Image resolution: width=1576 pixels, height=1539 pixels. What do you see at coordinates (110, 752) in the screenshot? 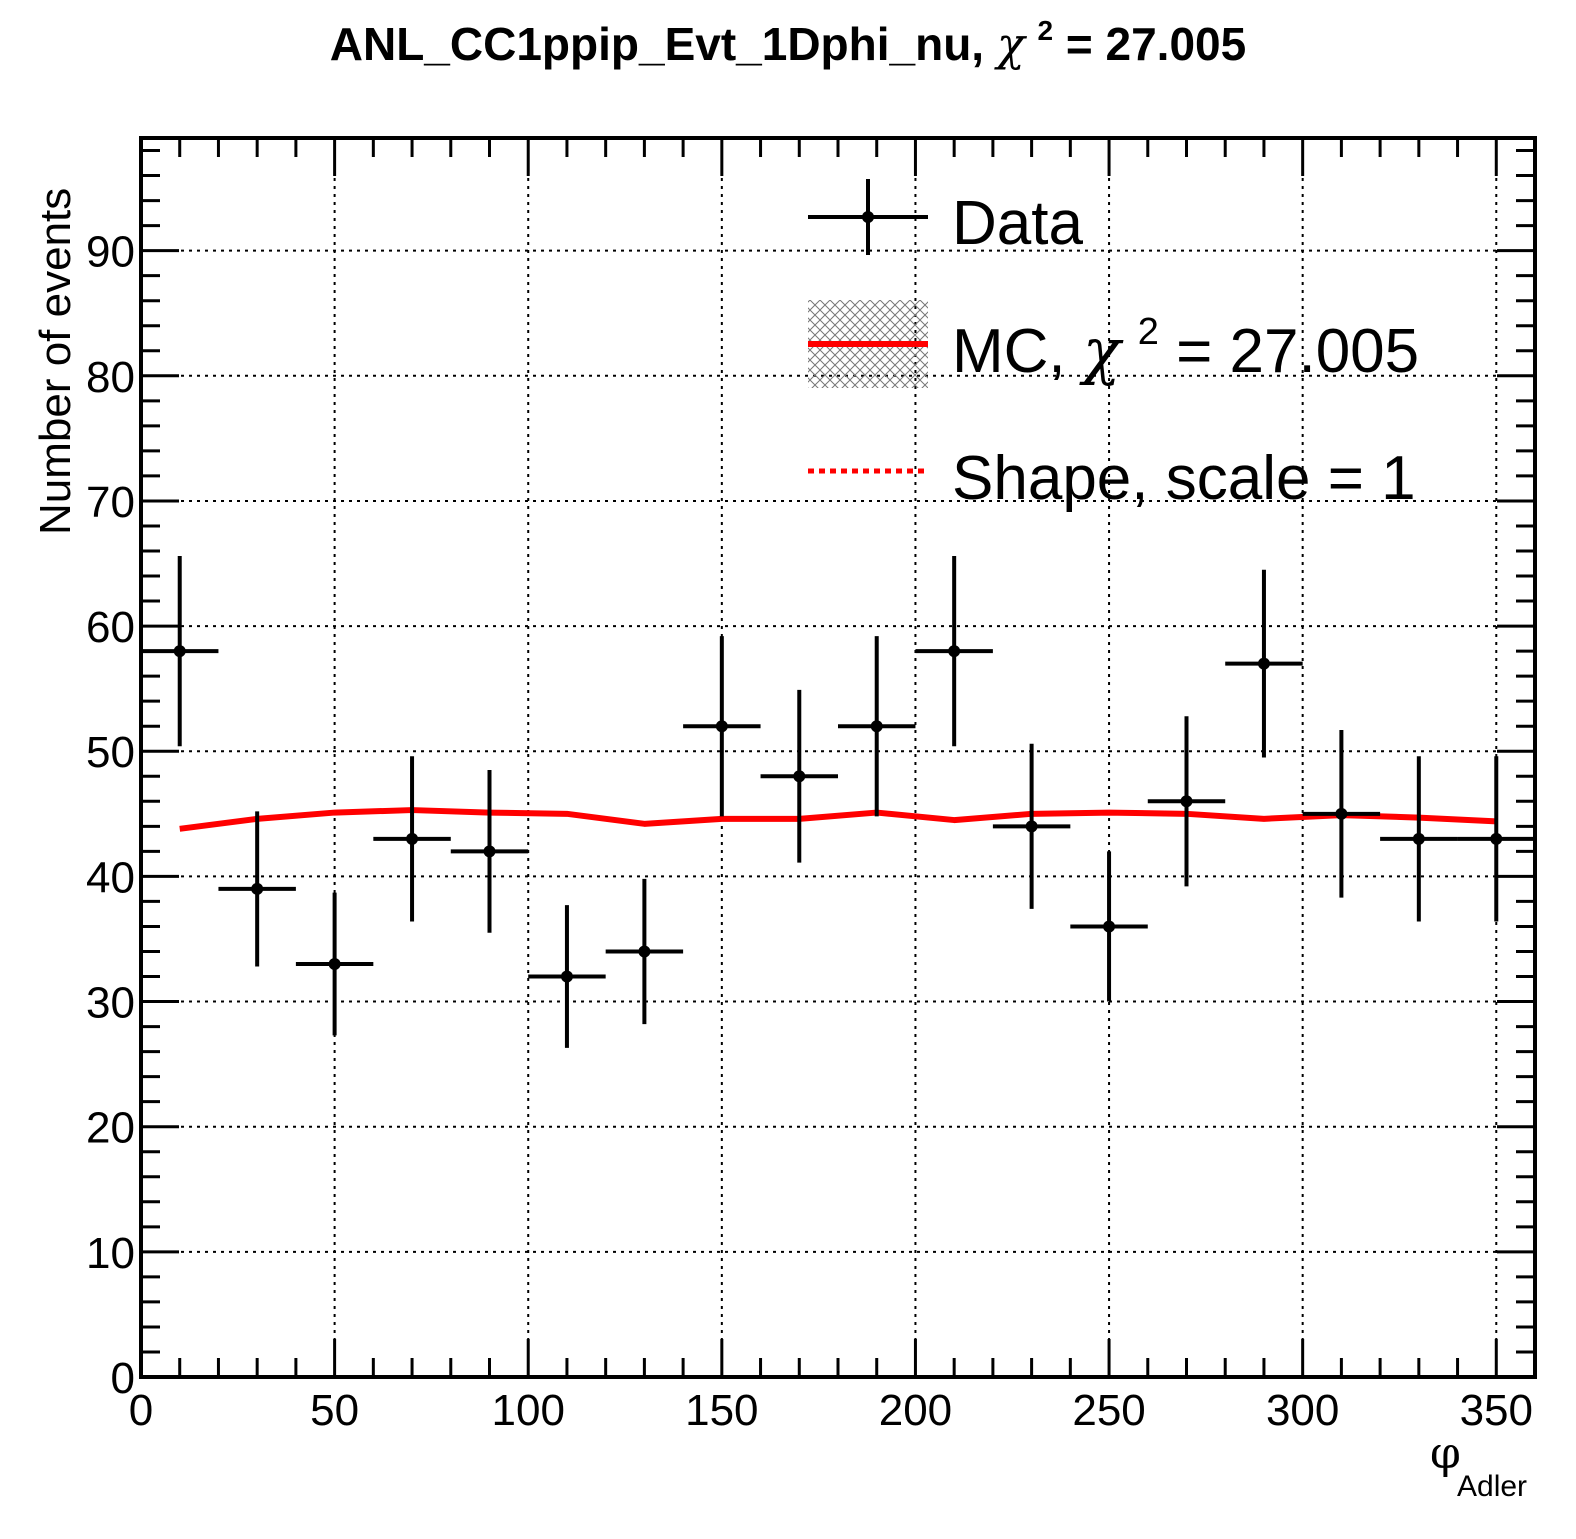
I see `y-tick-label: 50` at bounding box center [110, 752].